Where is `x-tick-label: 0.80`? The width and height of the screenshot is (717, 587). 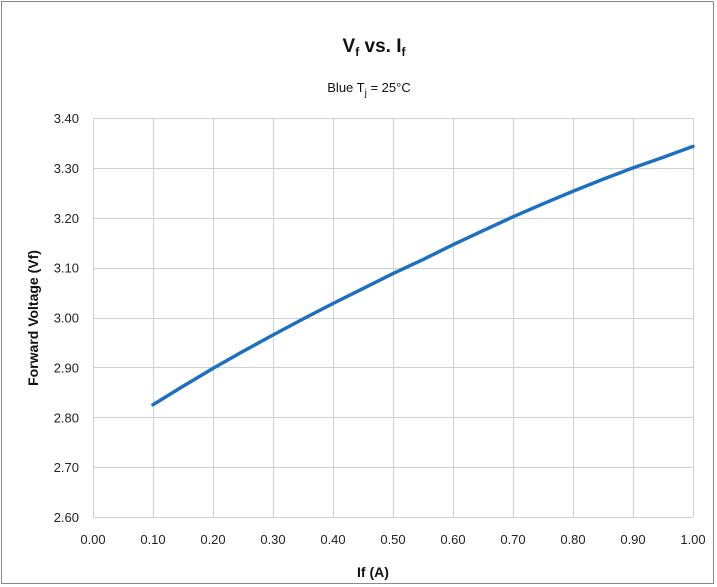
x-tick-label: 0.80 is located at coordinates (572, 539).